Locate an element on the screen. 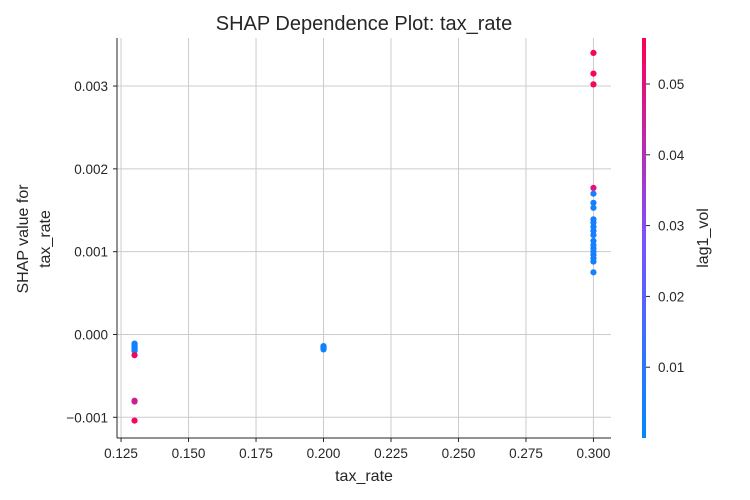 The image size is (750, 500). y-tick-label: 0.003 is located at coordinates (91, 86).